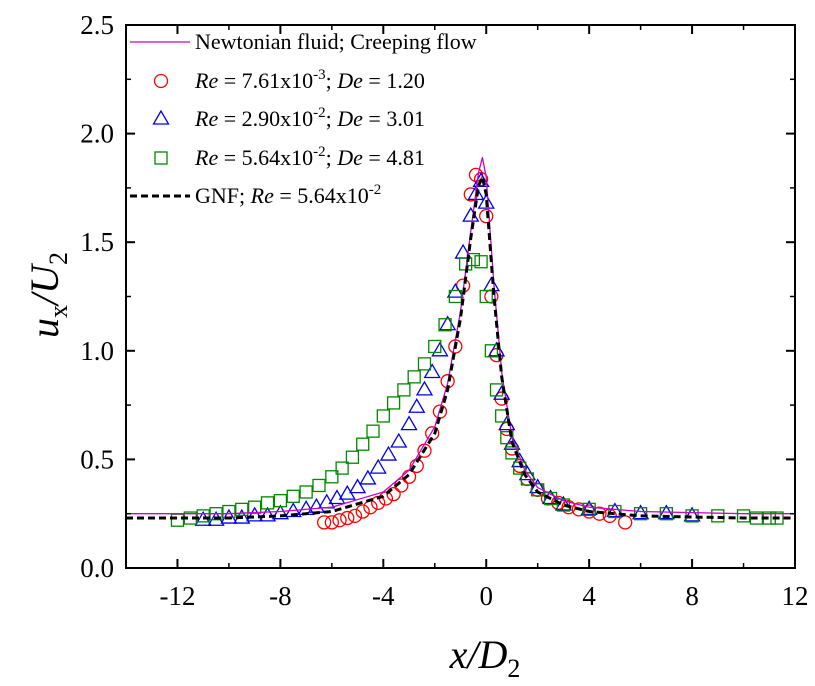  I want to click on legend-label-gnf: GNF; Re = 5.64x10-2, so click(288, 195).